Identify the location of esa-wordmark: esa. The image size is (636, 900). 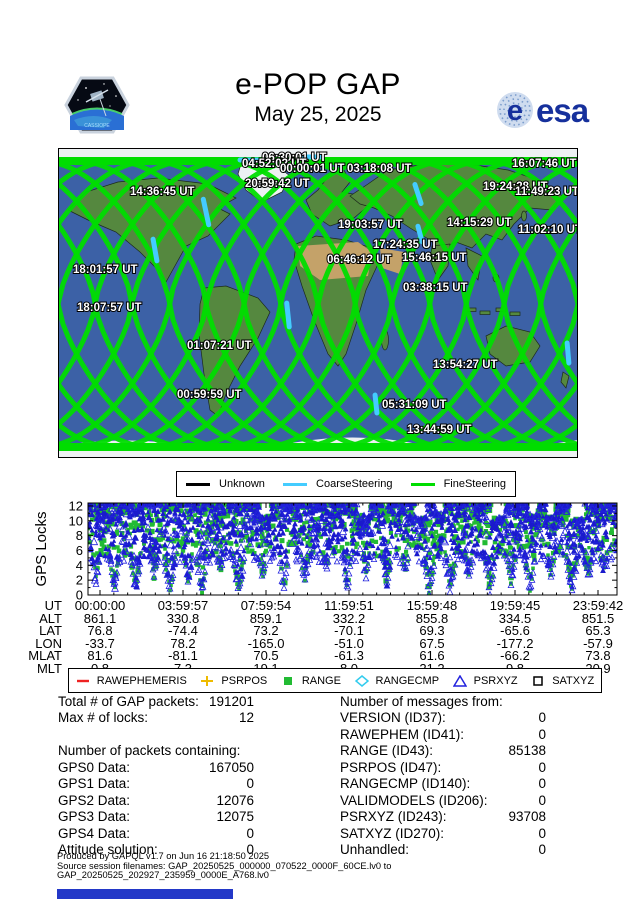
(563, 110).